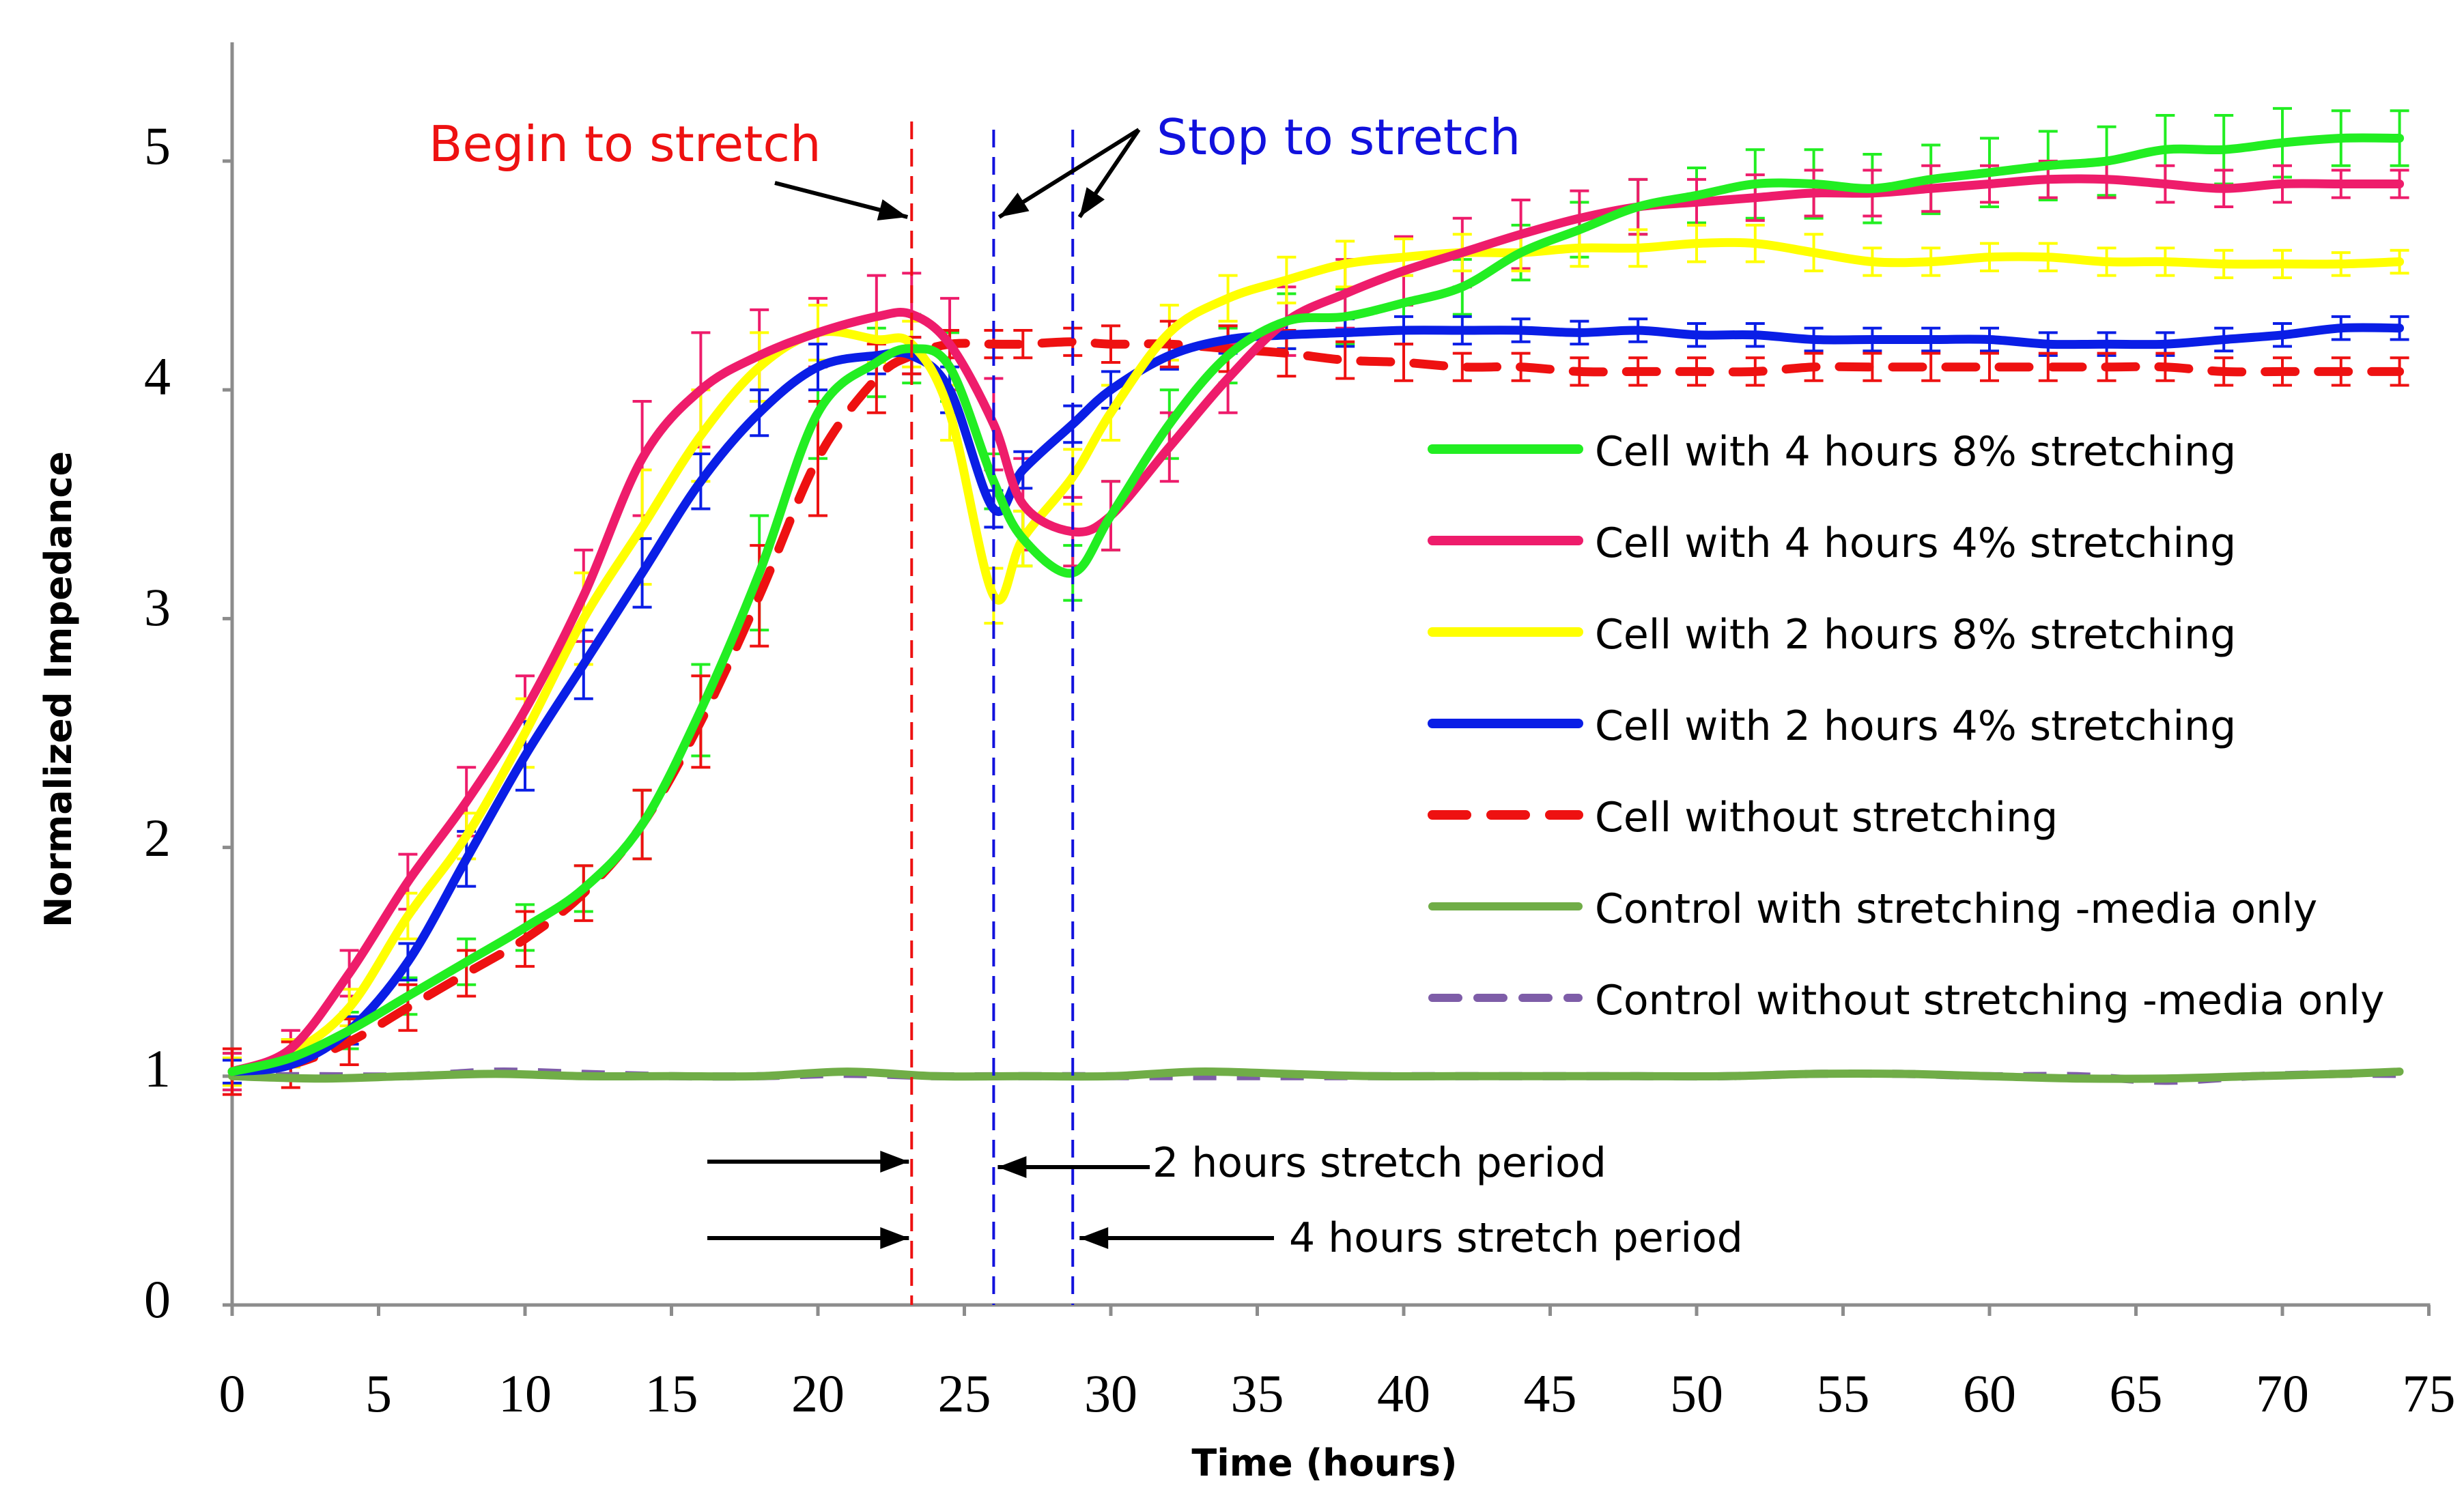 The height and width of the screenshot is (1507, 2464). I want to click on stop-period-arrow-2h-head, so click(1012, 1167).